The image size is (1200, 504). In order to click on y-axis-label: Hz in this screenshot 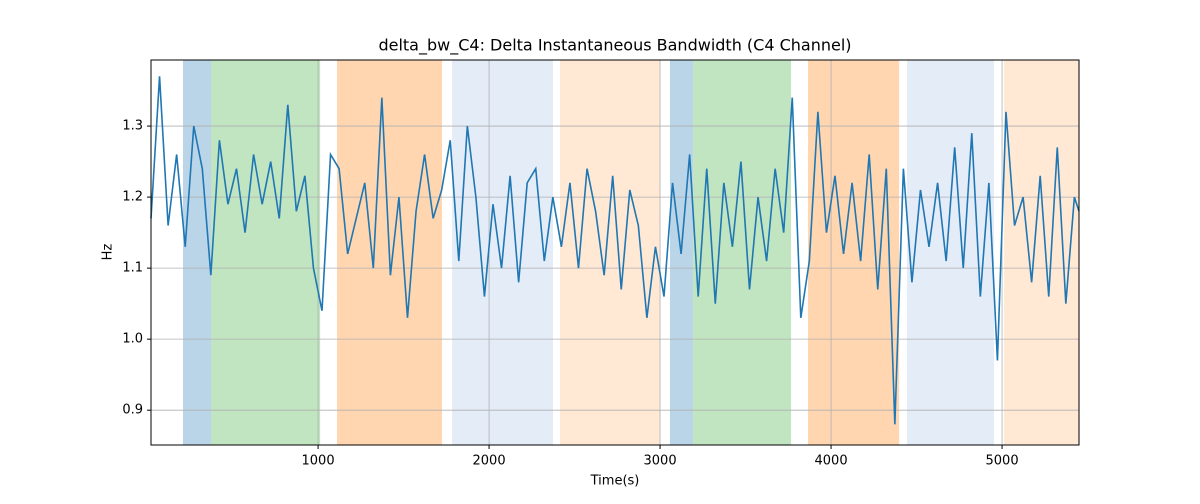, I will do `click(108, 252)`.